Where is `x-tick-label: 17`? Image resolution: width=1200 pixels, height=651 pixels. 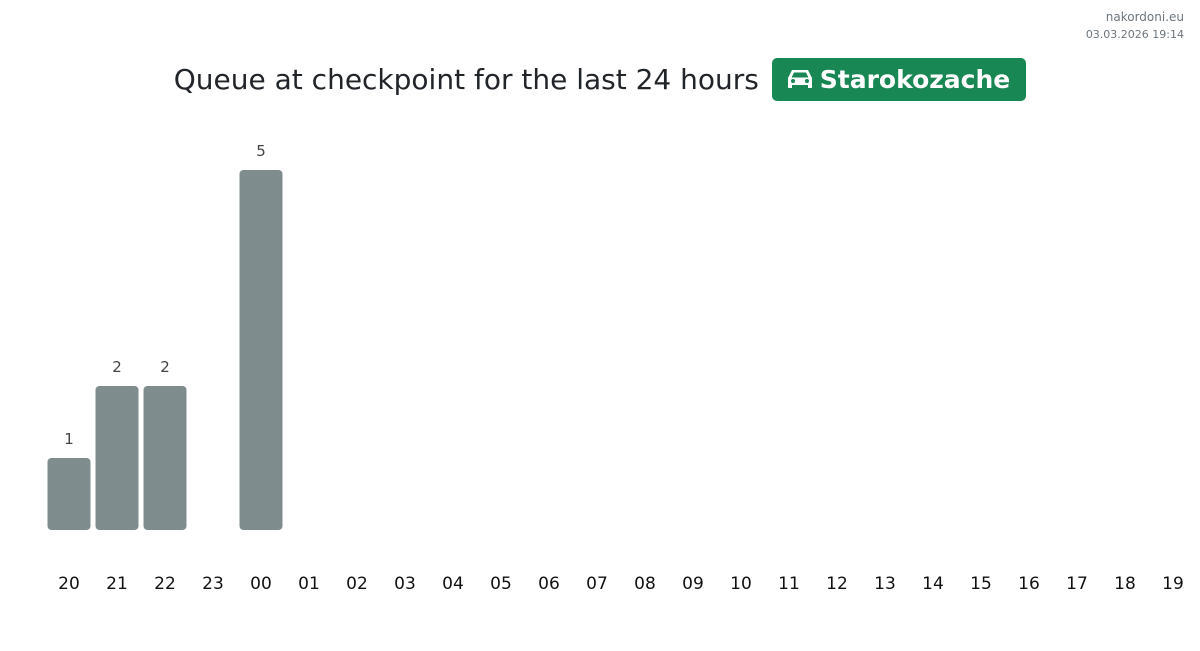 x-tick-label: 17 is located at coordinates (1077, 584).